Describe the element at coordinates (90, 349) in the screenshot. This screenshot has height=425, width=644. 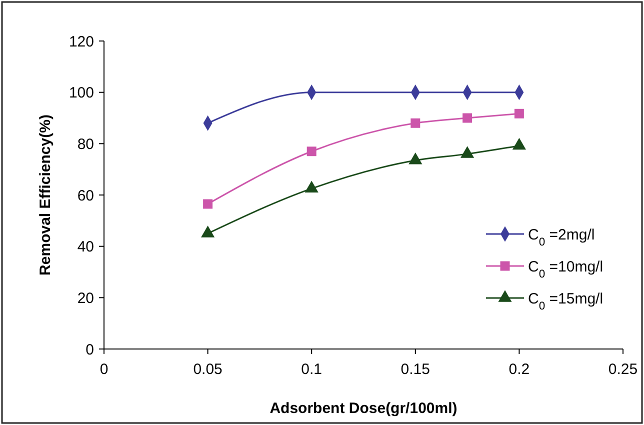
I see `y-tick-label: 0` at that location.